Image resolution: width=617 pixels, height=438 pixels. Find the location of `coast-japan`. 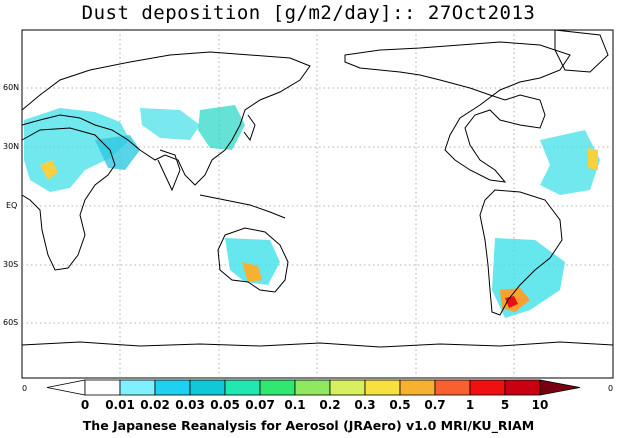

coast-japan is located at coordinates (249, 128).